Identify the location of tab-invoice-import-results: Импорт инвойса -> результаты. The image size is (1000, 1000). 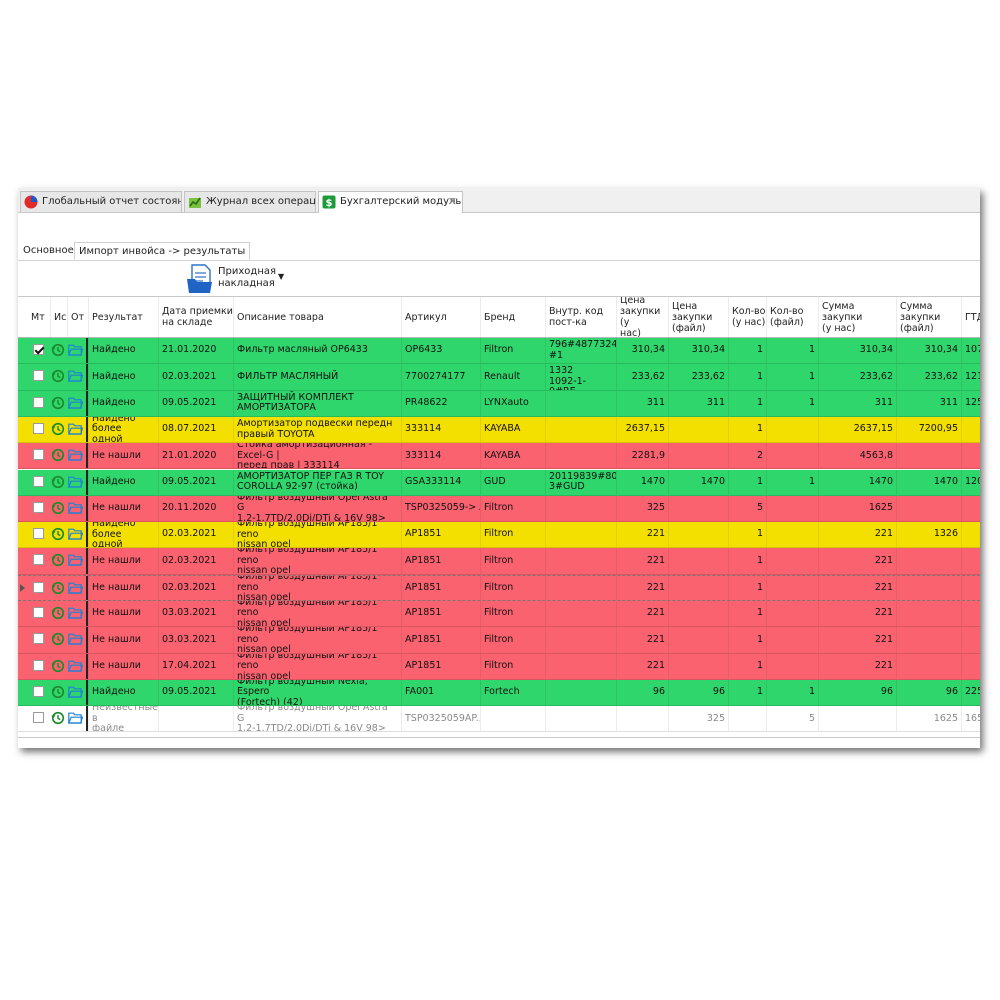
(162, 251).